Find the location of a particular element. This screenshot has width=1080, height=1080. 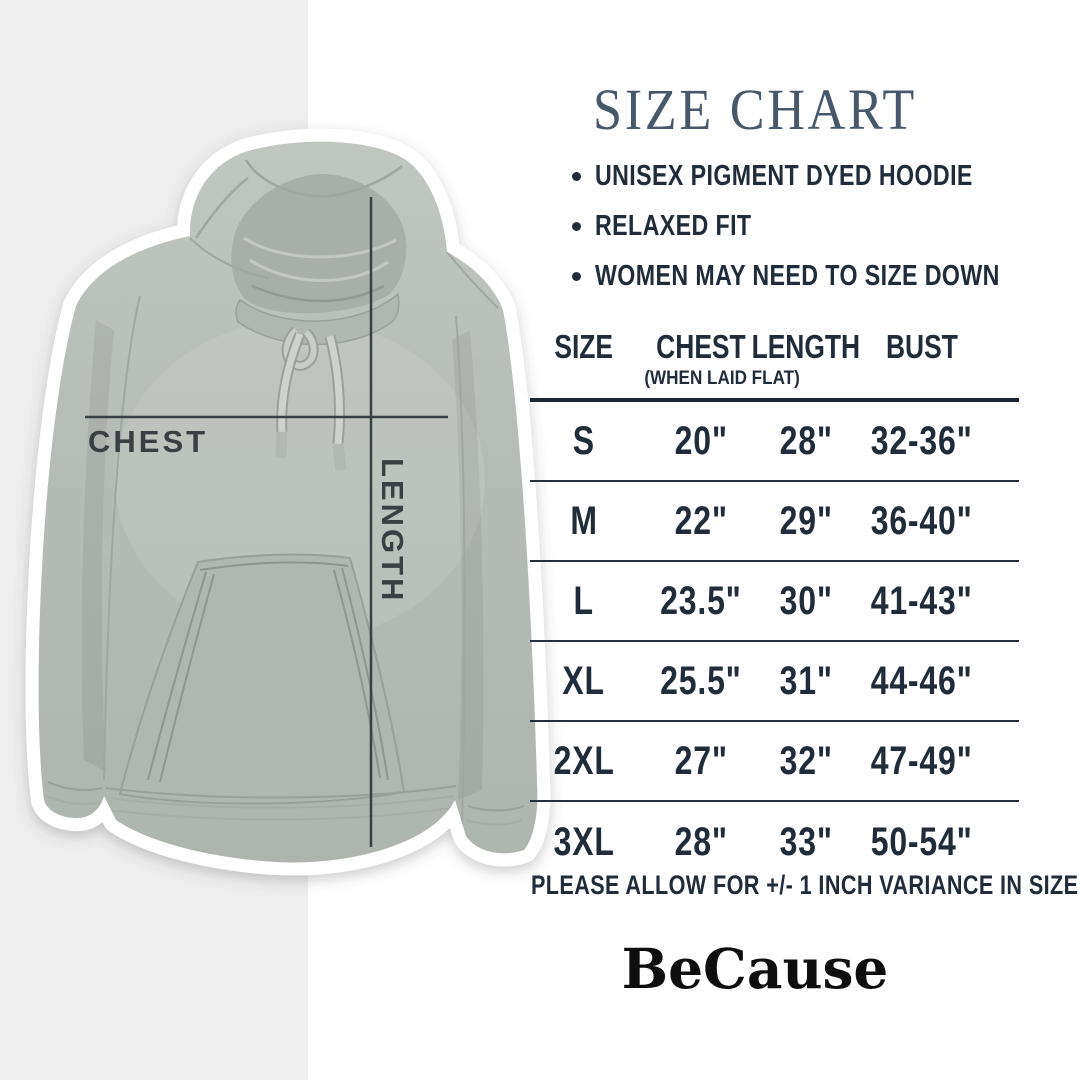

cell-chest: 25.5" is located at coordinates (701, 680).